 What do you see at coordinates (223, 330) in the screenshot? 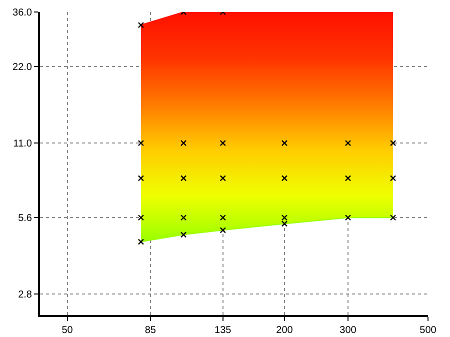
I see `x-tick-label: 135` at bounding box center [223, 330].